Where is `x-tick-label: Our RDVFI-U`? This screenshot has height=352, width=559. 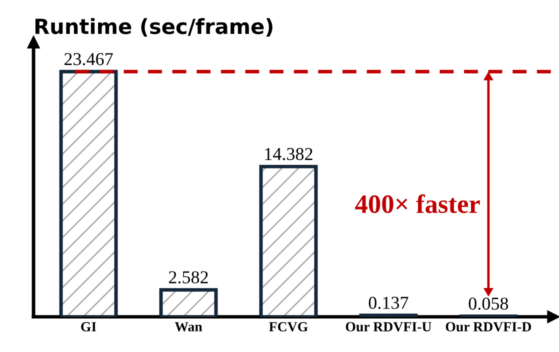 x-tick-label: Our RDVFI-U is located at coordinates (389, 327).